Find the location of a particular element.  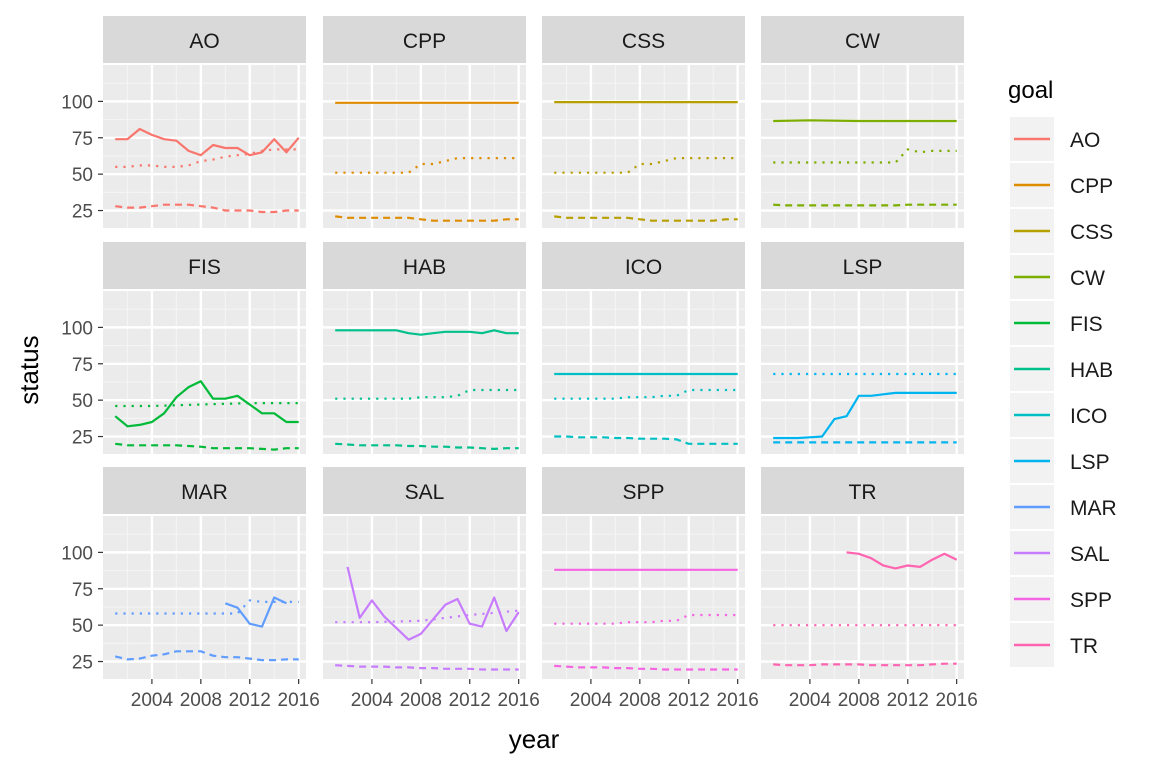

legend-item-lsp: LSP is located at coordinates (1060, 461).